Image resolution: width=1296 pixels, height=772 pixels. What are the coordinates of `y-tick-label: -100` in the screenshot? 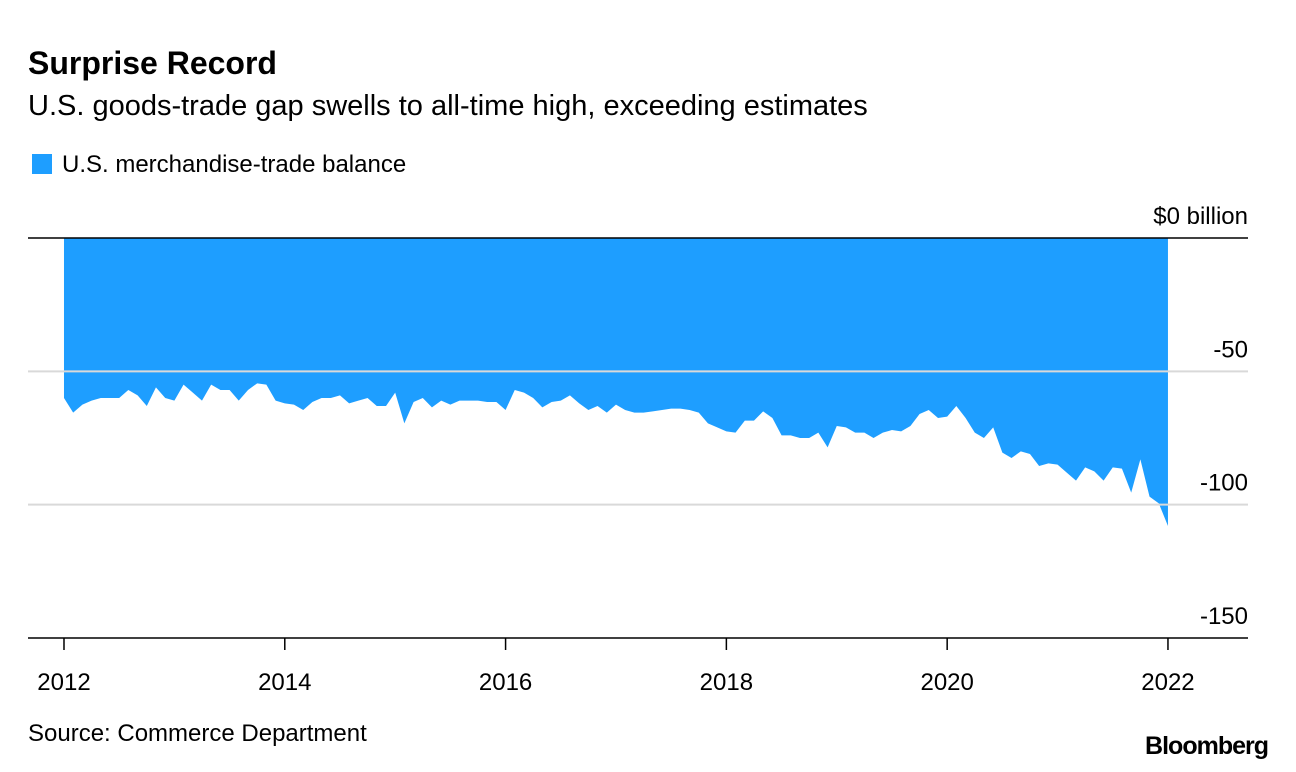 It's located at (1224, 483).